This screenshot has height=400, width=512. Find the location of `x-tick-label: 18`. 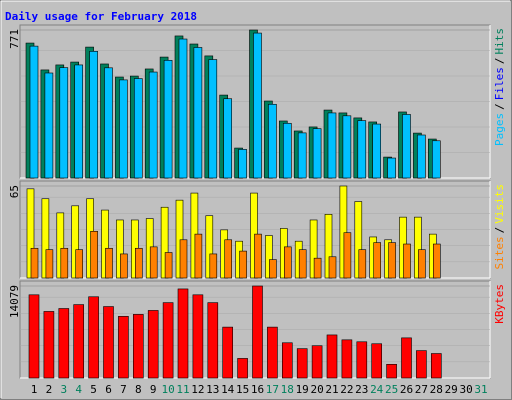

x-tick-label: 18 is located at coordinates (287, 389).